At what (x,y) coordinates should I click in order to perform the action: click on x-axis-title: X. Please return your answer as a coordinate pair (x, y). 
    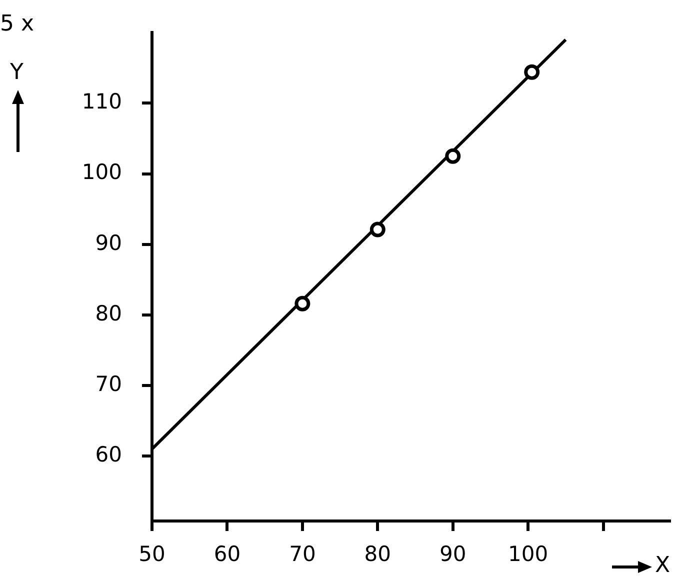
    Looking at the image, I should click on (662, 565).